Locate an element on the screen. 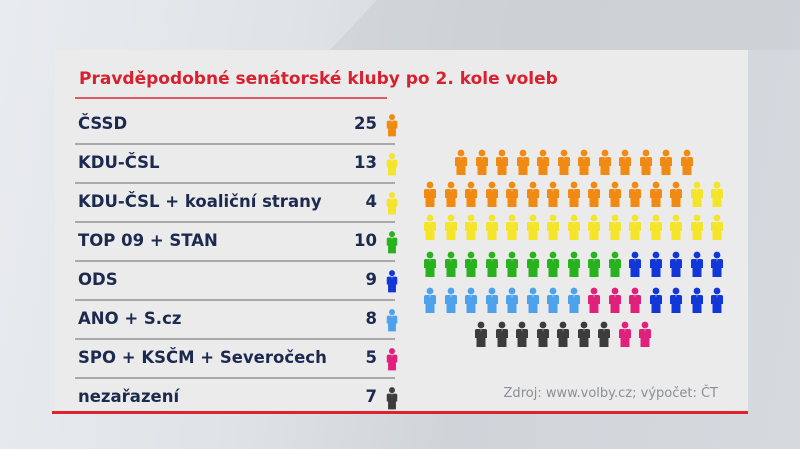  party-name: KDU-ČSL + koaliční strany is located at coordinates (200, 201).